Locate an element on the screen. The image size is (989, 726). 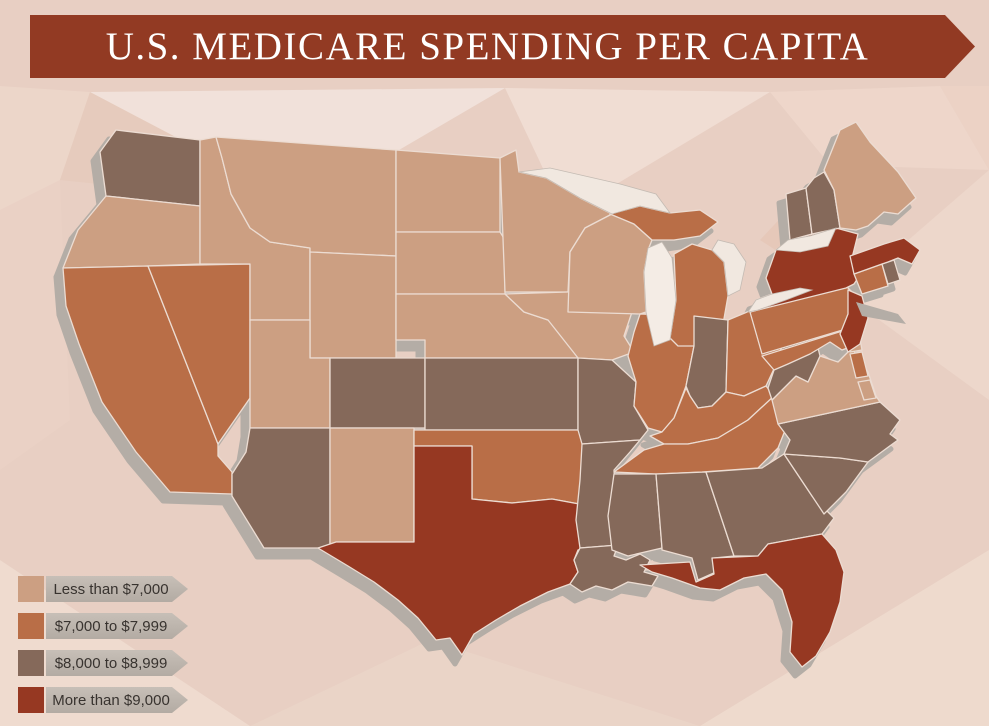
legend-item: More than $9,000 is located at coordinates (133, 700).